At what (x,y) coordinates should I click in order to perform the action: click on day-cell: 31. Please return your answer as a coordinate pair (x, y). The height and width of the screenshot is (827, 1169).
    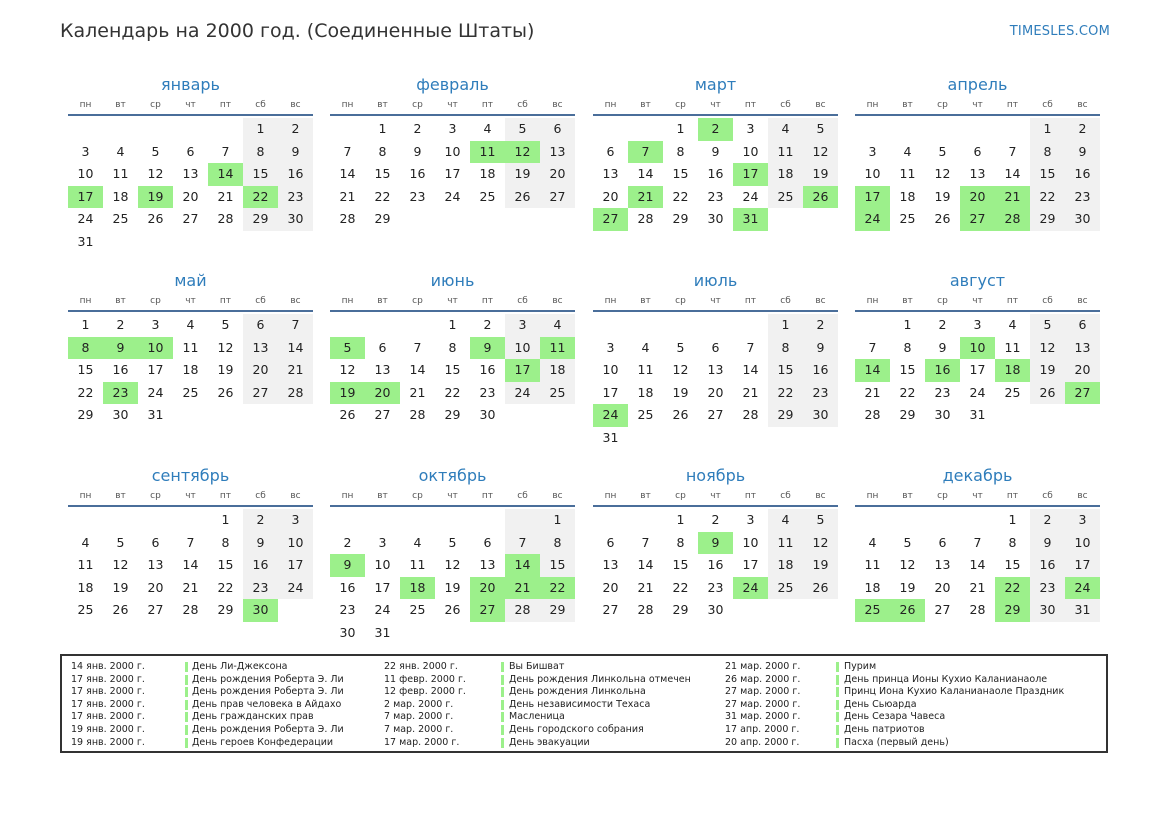
    Looking at the image, I should click on (977, 414).